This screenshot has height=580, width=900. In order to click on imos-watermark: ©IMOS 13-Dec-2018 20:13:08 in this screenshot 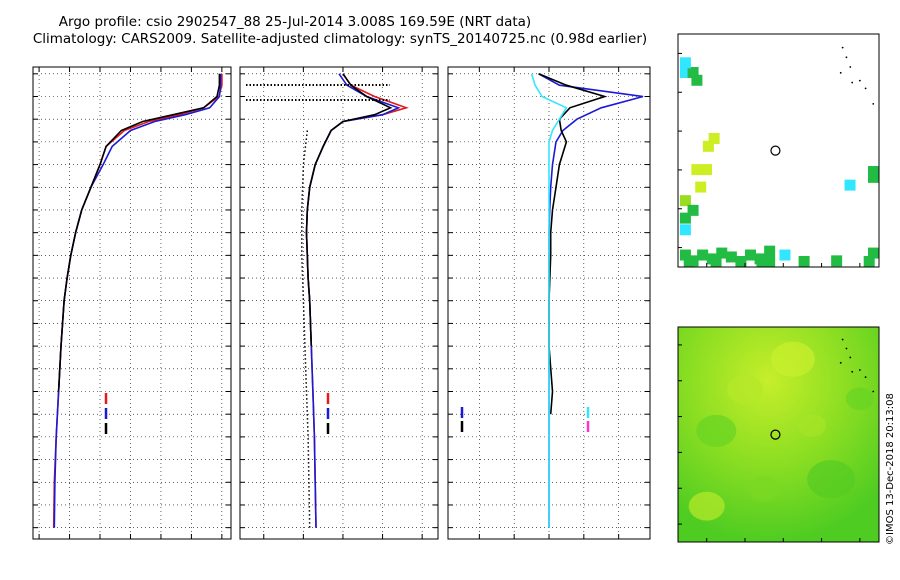, I will do `click(890, 469)`.